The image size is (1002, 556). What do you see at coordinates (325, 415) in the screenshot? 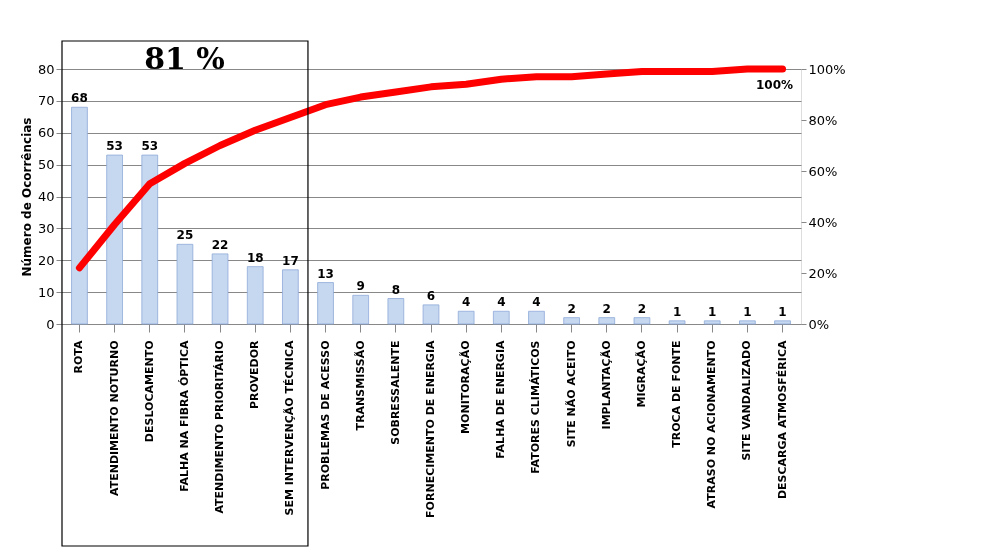
I see `x-tick-label: PROBLEMAS DE ACESSO` at bounding box center [325, 415].